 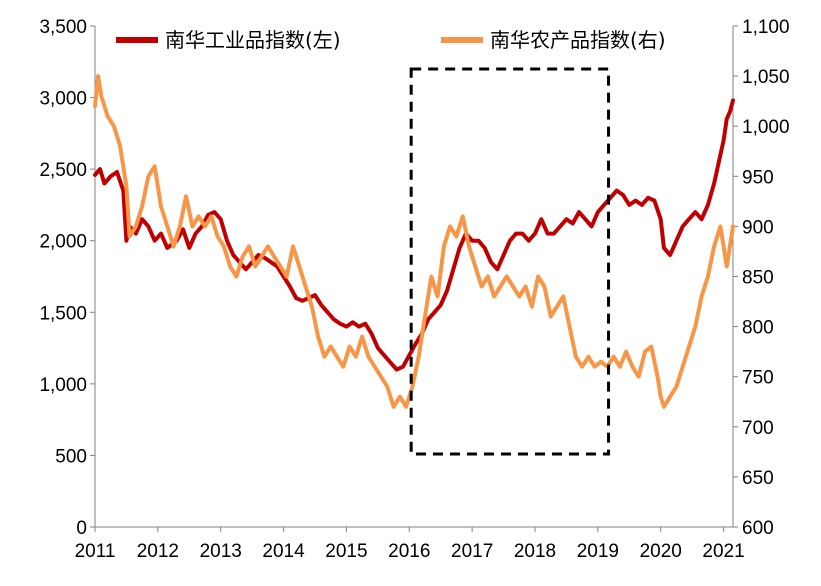 What do you see at coordinates (391, 40) in the screenshot?
I see `legend: 南华工业品指数(左) 南华农产品指数(右)` at bounding box center [391, 40].